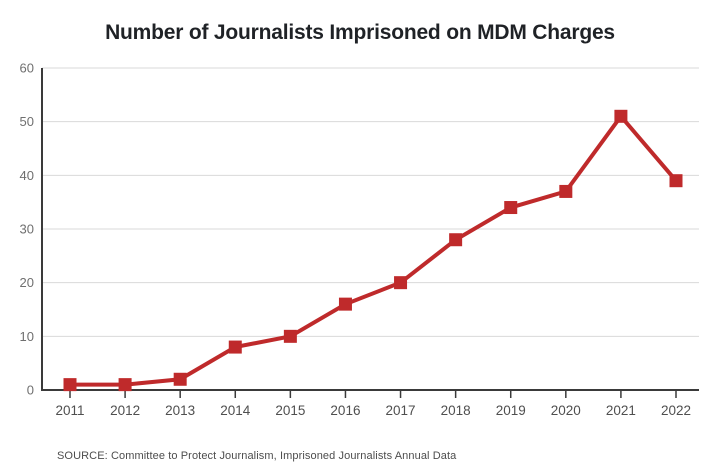 The width and height of the screenshot is (720, 475). What do you see at coordinates (27, 175) in the screenshot?
I see `y-axis-tick-label: 40` at bounding box center [27, 175].